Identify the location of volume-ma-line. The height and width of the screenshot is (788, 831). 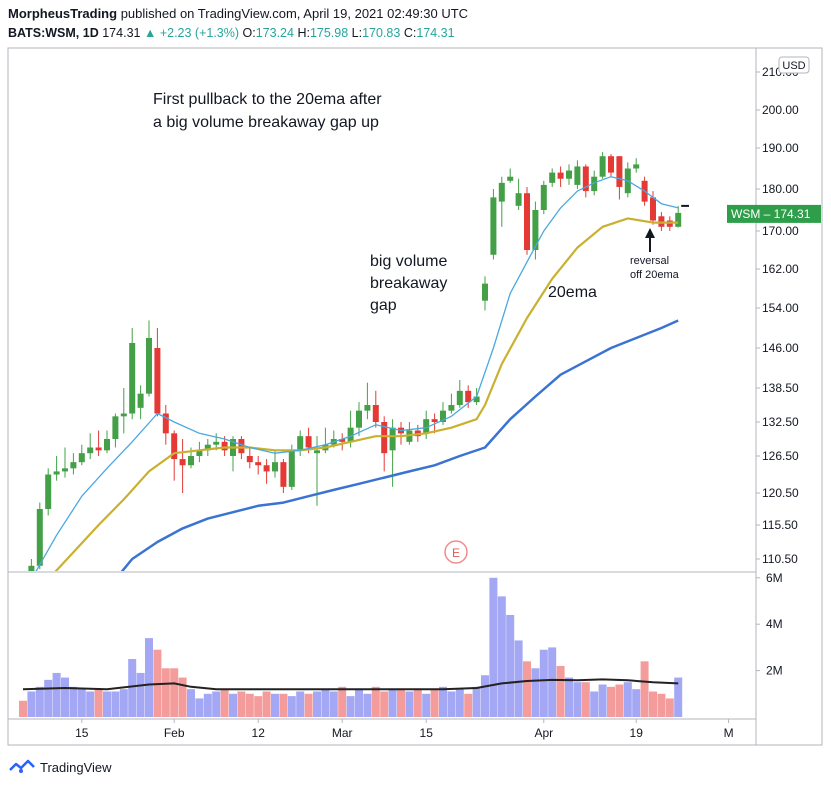
(350, 684).